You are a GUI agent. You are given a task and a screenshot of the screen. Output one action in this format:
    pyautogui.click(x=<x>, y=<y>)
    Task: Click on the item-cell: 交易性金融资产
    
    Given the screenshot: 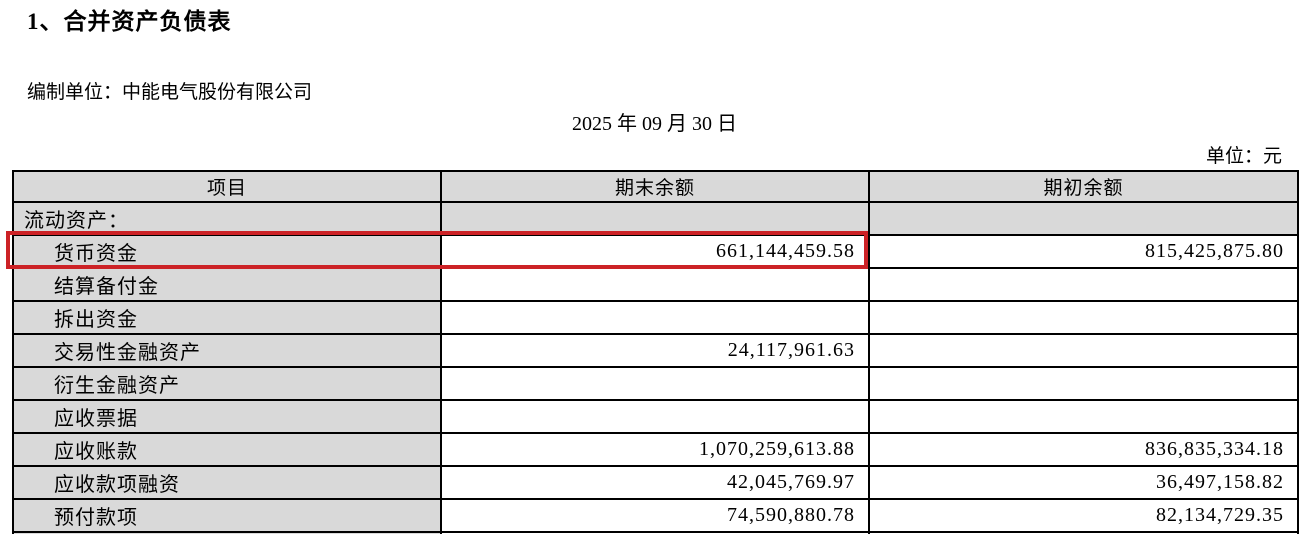 What is the action you would take?
    pyautogui.click(x=227, y=350)
    